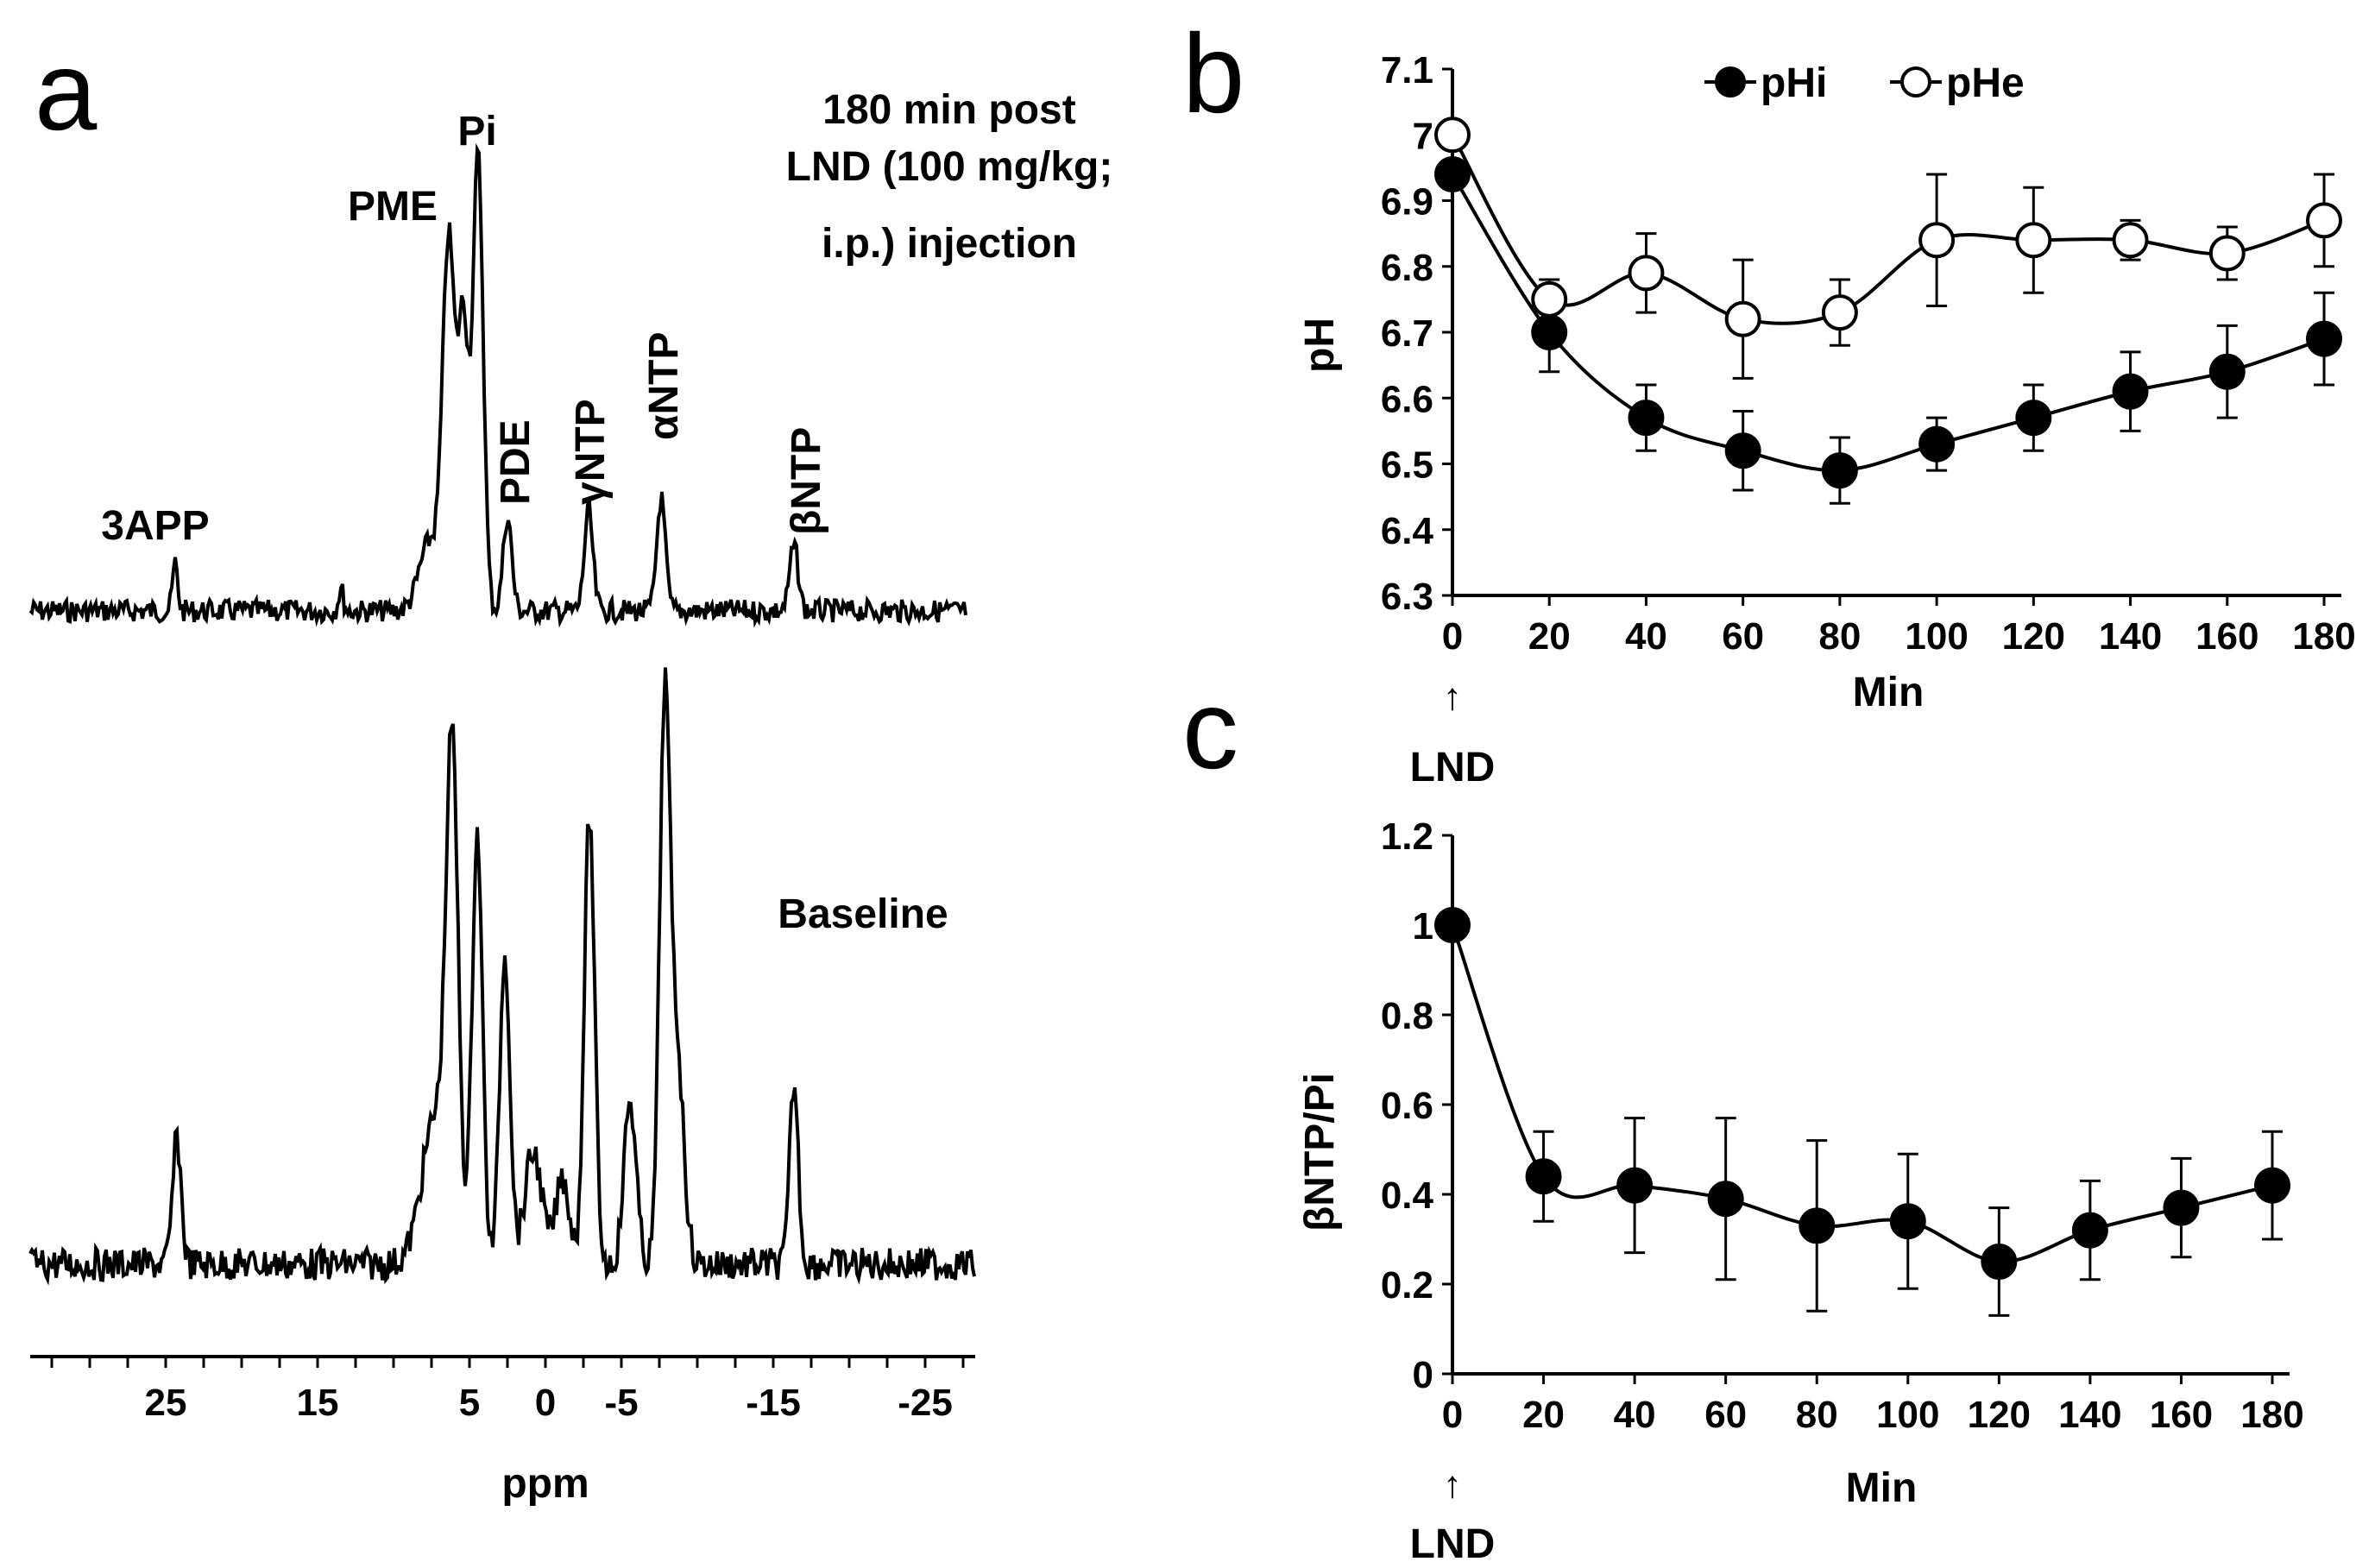 The image size is (2375, 1568). I want to click on legend-marker-phi, so click(1730, 82).